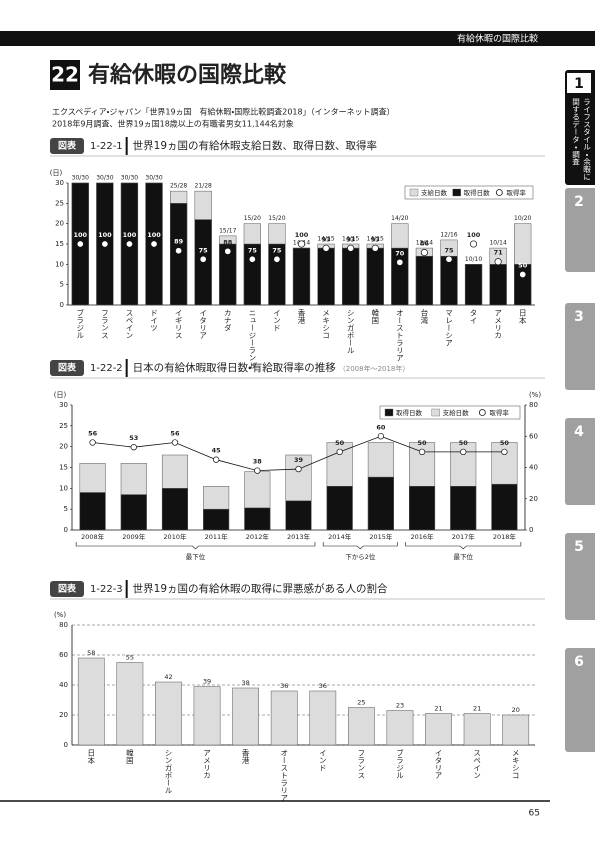  What do you see at coordinates (106, 589) in the screenshot?
I see `figure-number: 1-22-3` at bounding box center [106, 589].